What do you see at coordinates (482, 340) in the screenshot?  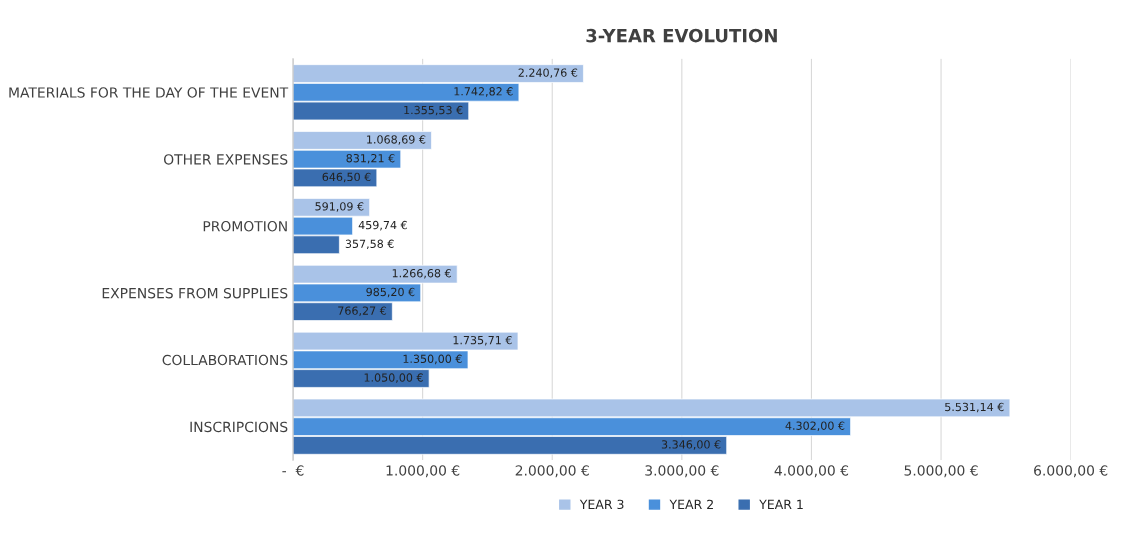 I see `data-label: 1.735,71 €` at bounding box center [482, 340].